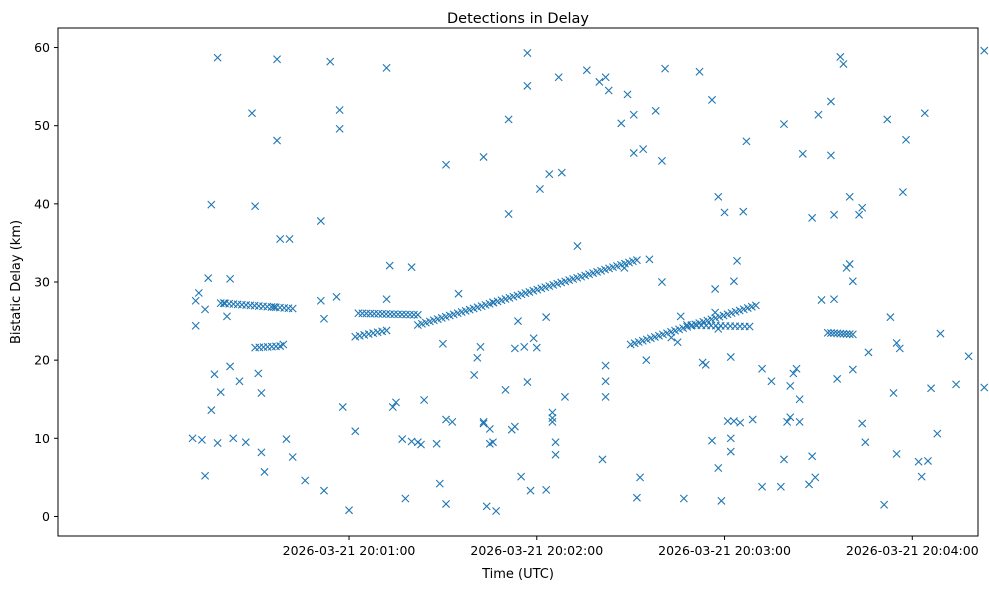 The image size is (989, 590). Describe the element at coordinates (46, 516) in the screenshot. I see `y-tick-label: 0` at that location.